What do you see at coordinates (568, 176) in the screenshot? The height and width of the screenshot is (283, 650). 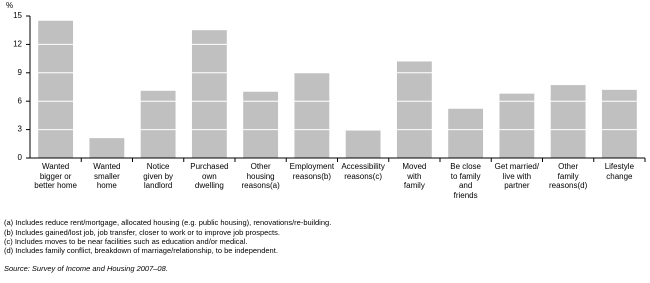 I see `x-tick-label: Other family reasons(d)` at bounding box center [568, 176].